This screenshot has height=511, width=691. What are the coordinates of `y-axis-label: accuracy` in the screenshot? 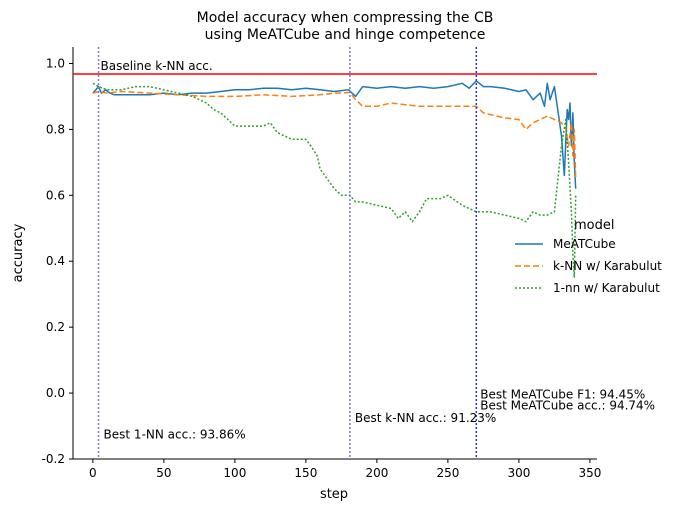 It's located at (18, 252).